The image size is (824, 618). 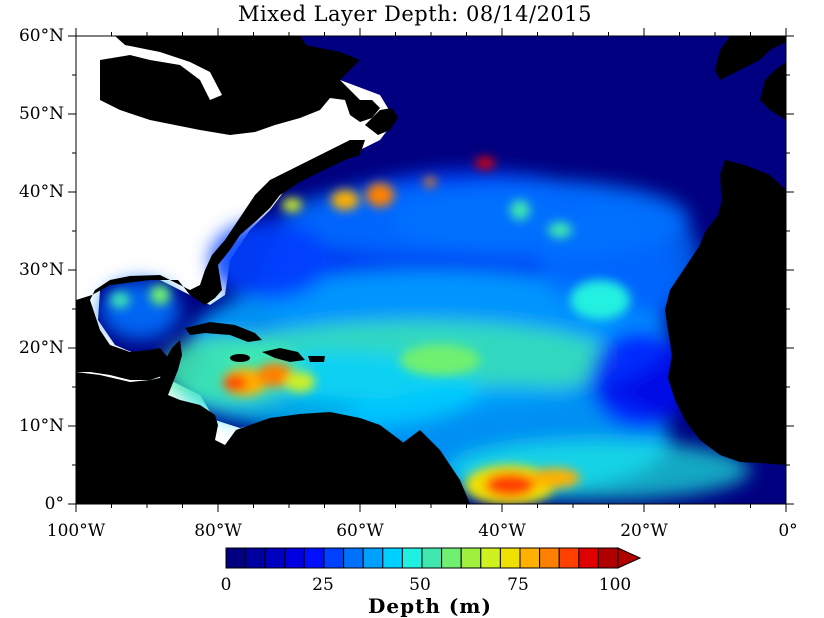 What do you see at coordinates (255, 342) in the screenshot?
I see `land-caribbean-islands` at bounding box center [255, 342].